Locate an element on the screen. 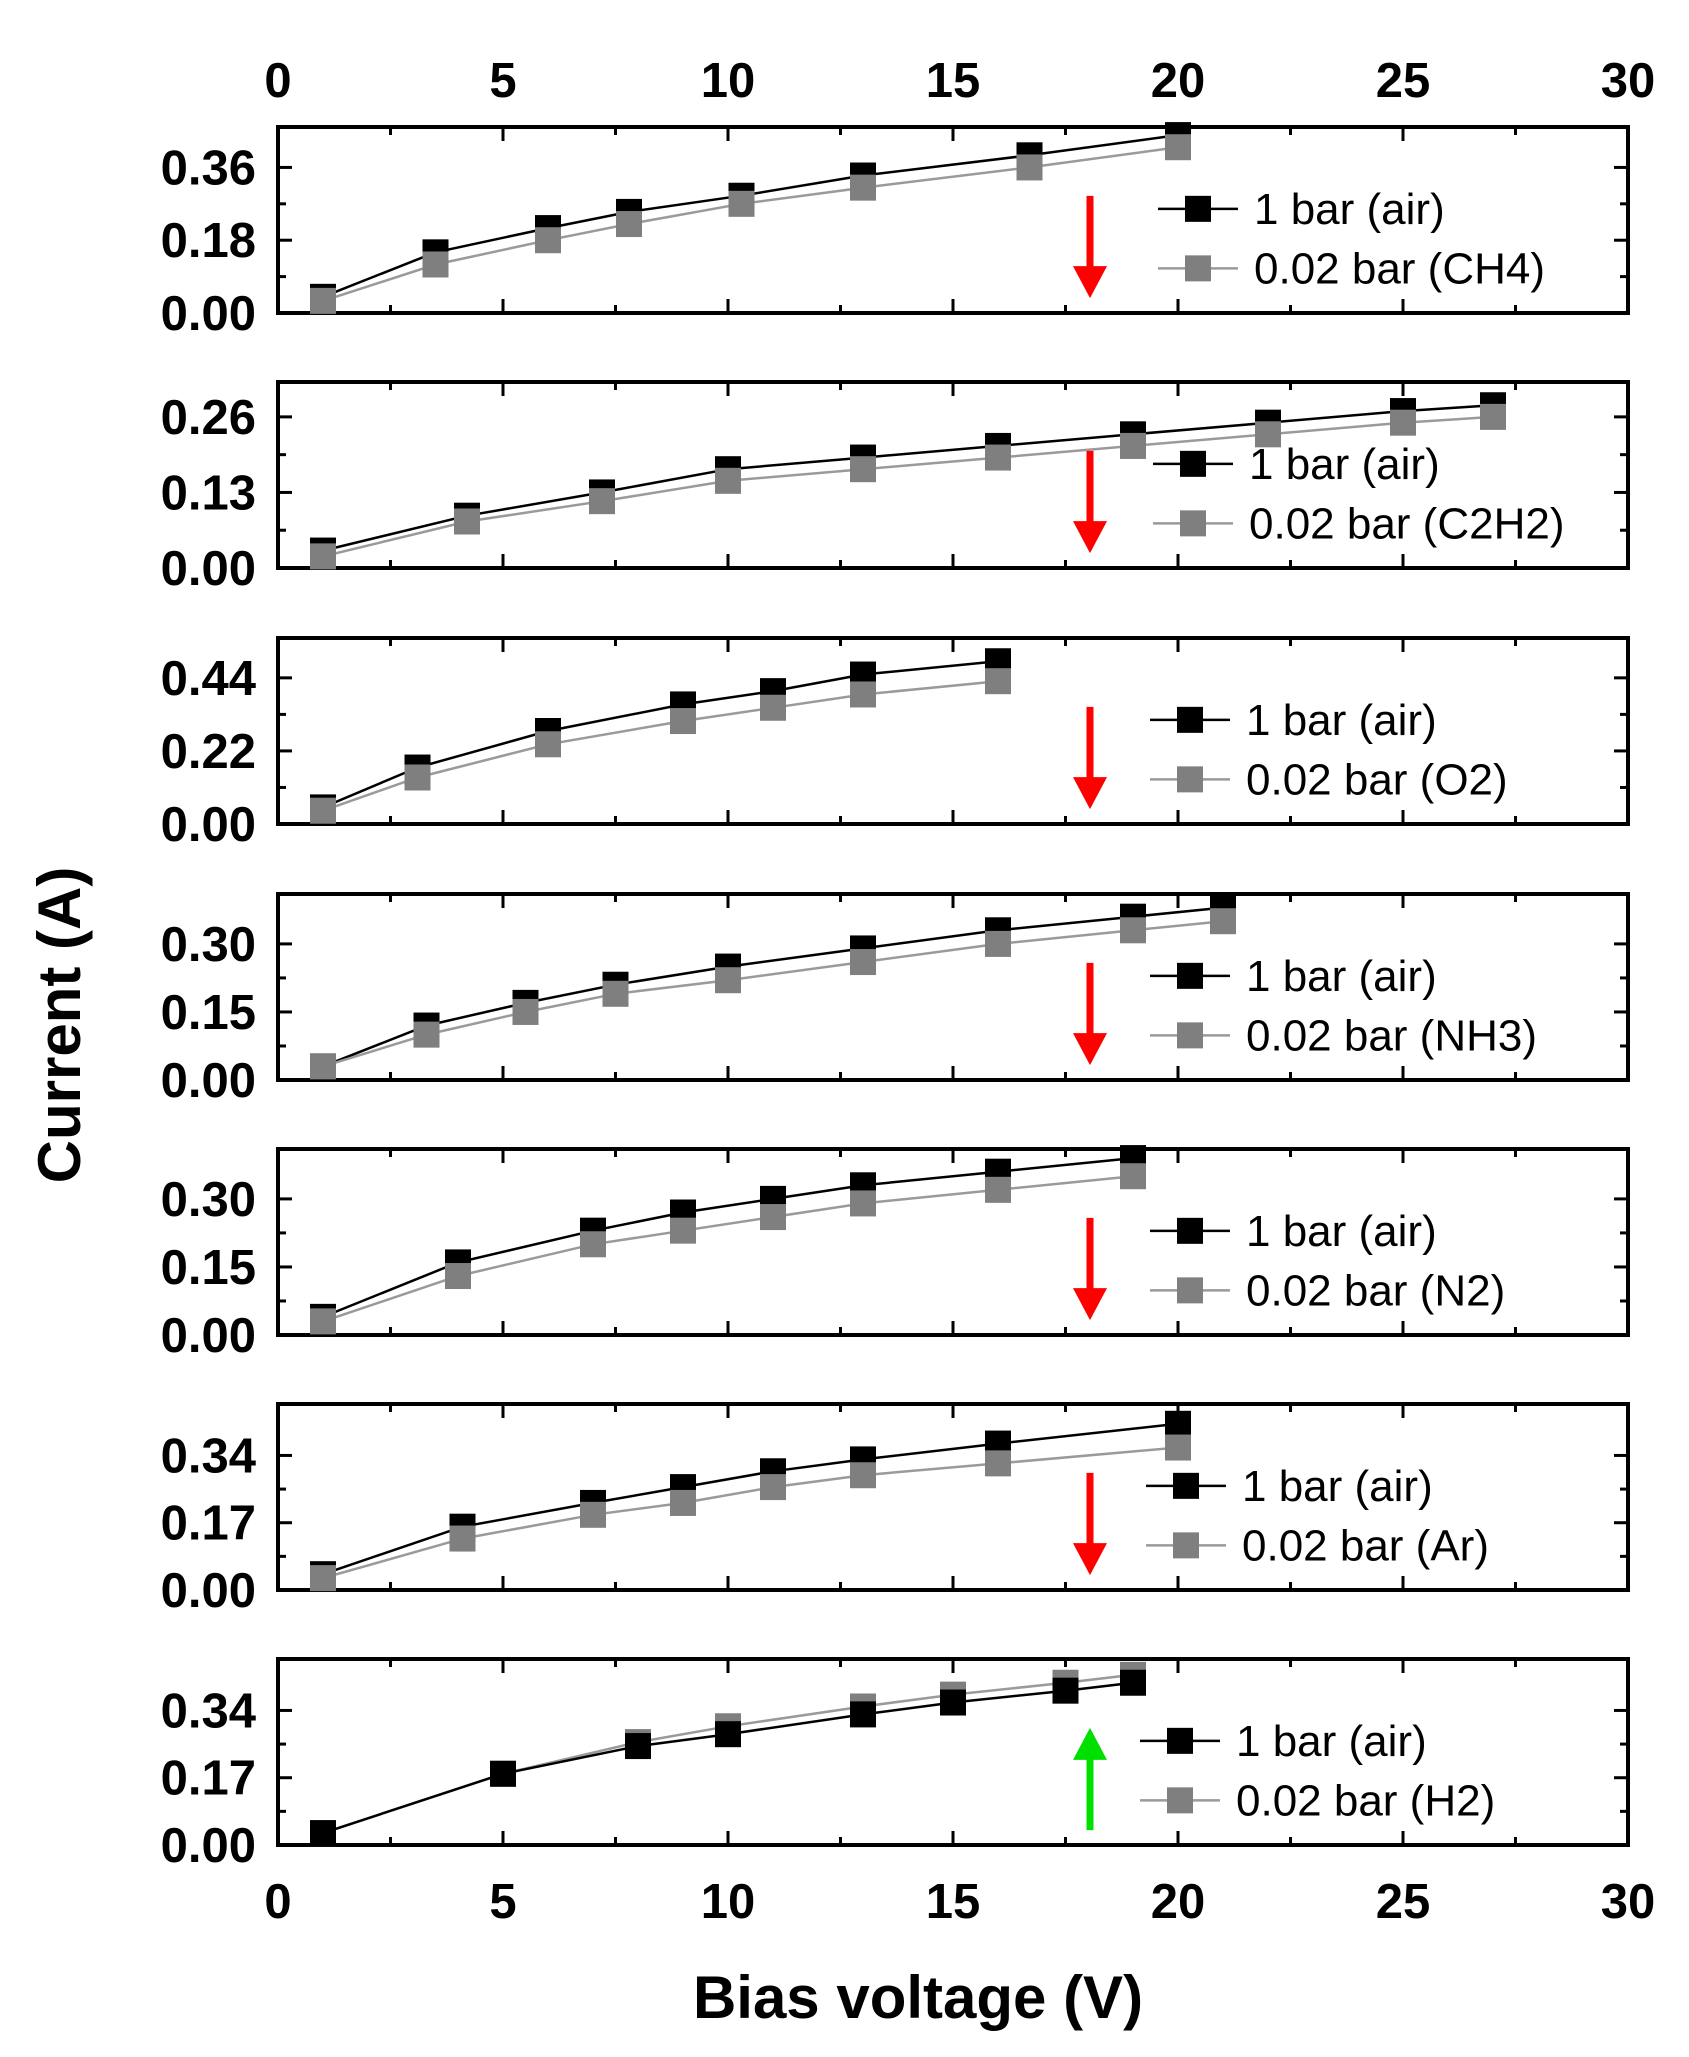 Image resolution: width=1689 pixels, height=2057 pixels. y-tick-label: 0.22 is located at coordinates (208, 752).